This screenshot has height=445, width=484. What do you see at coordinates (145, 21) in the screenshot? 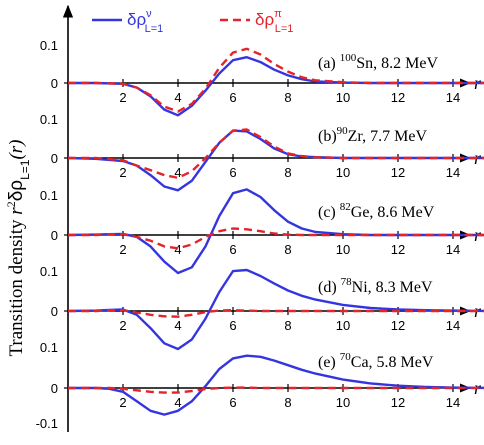
I see `legend-label-neutron: δρν L=1` at bounding box center [145, 21].